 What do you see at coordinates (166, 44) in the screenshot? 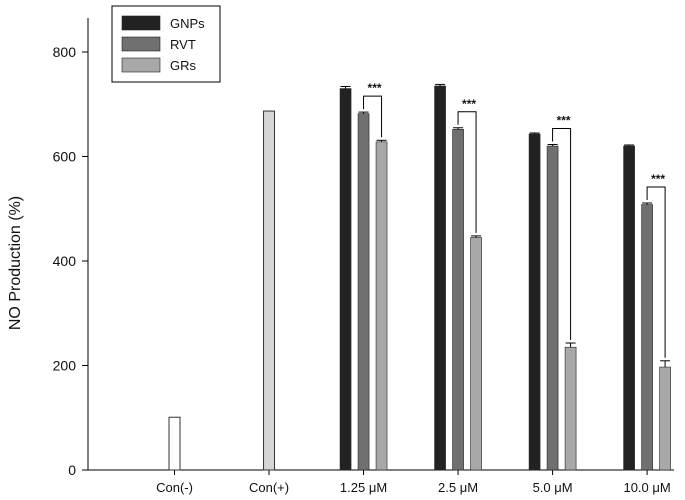
I see `legend: GNPs RVT GRs` at bounding box center [166, 44].